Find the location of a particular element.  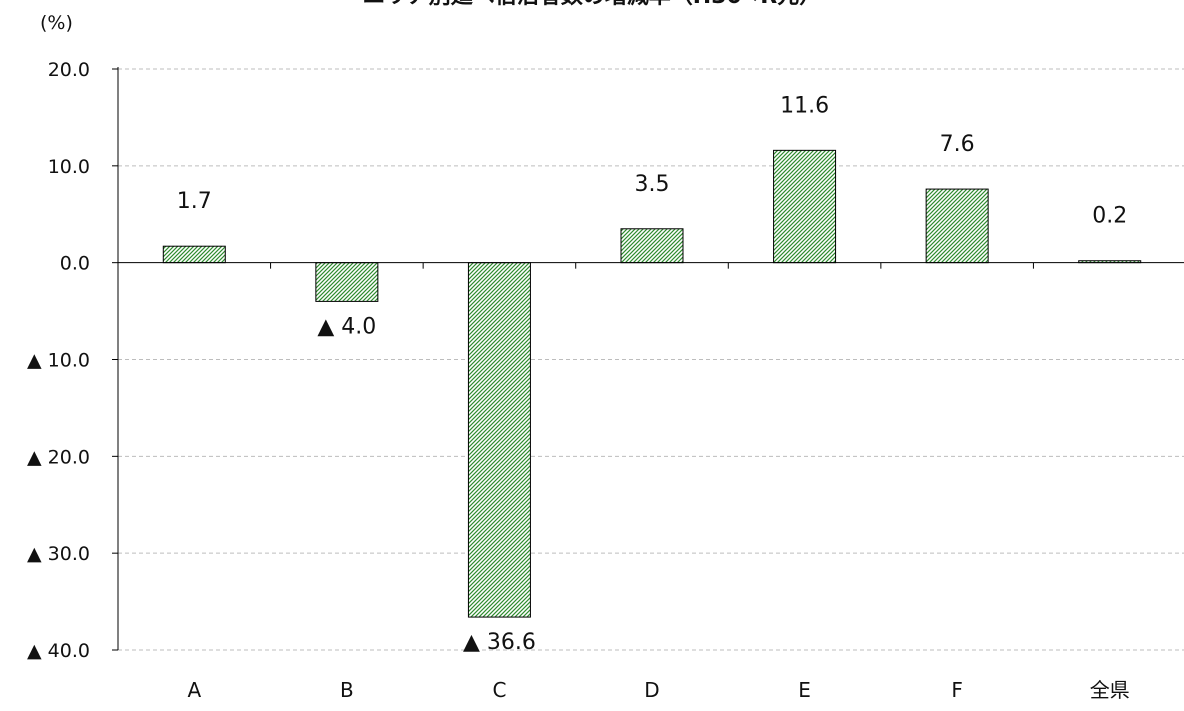

y-tick-label: ▲ 20.0 is located at coordinates (58, 457).